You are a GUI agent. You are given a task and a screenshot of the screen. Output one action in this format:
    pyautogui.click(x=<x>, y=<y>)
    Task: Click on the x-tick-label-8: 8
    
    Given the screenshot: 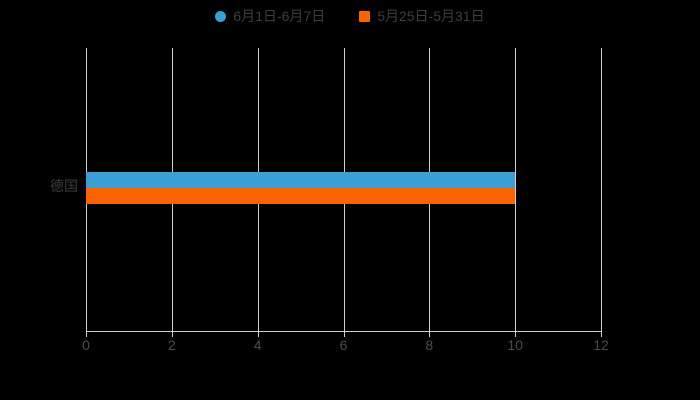 What is the action you would take?
    pyautogui.click(x=429, y=345)
    